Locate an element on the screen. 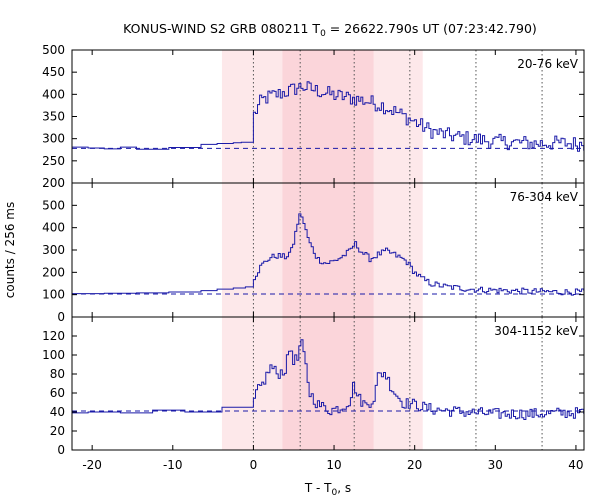 The width and height of the screenshot is (600, 500). y-tick-label: 250 is located at coordinates (53, 161).